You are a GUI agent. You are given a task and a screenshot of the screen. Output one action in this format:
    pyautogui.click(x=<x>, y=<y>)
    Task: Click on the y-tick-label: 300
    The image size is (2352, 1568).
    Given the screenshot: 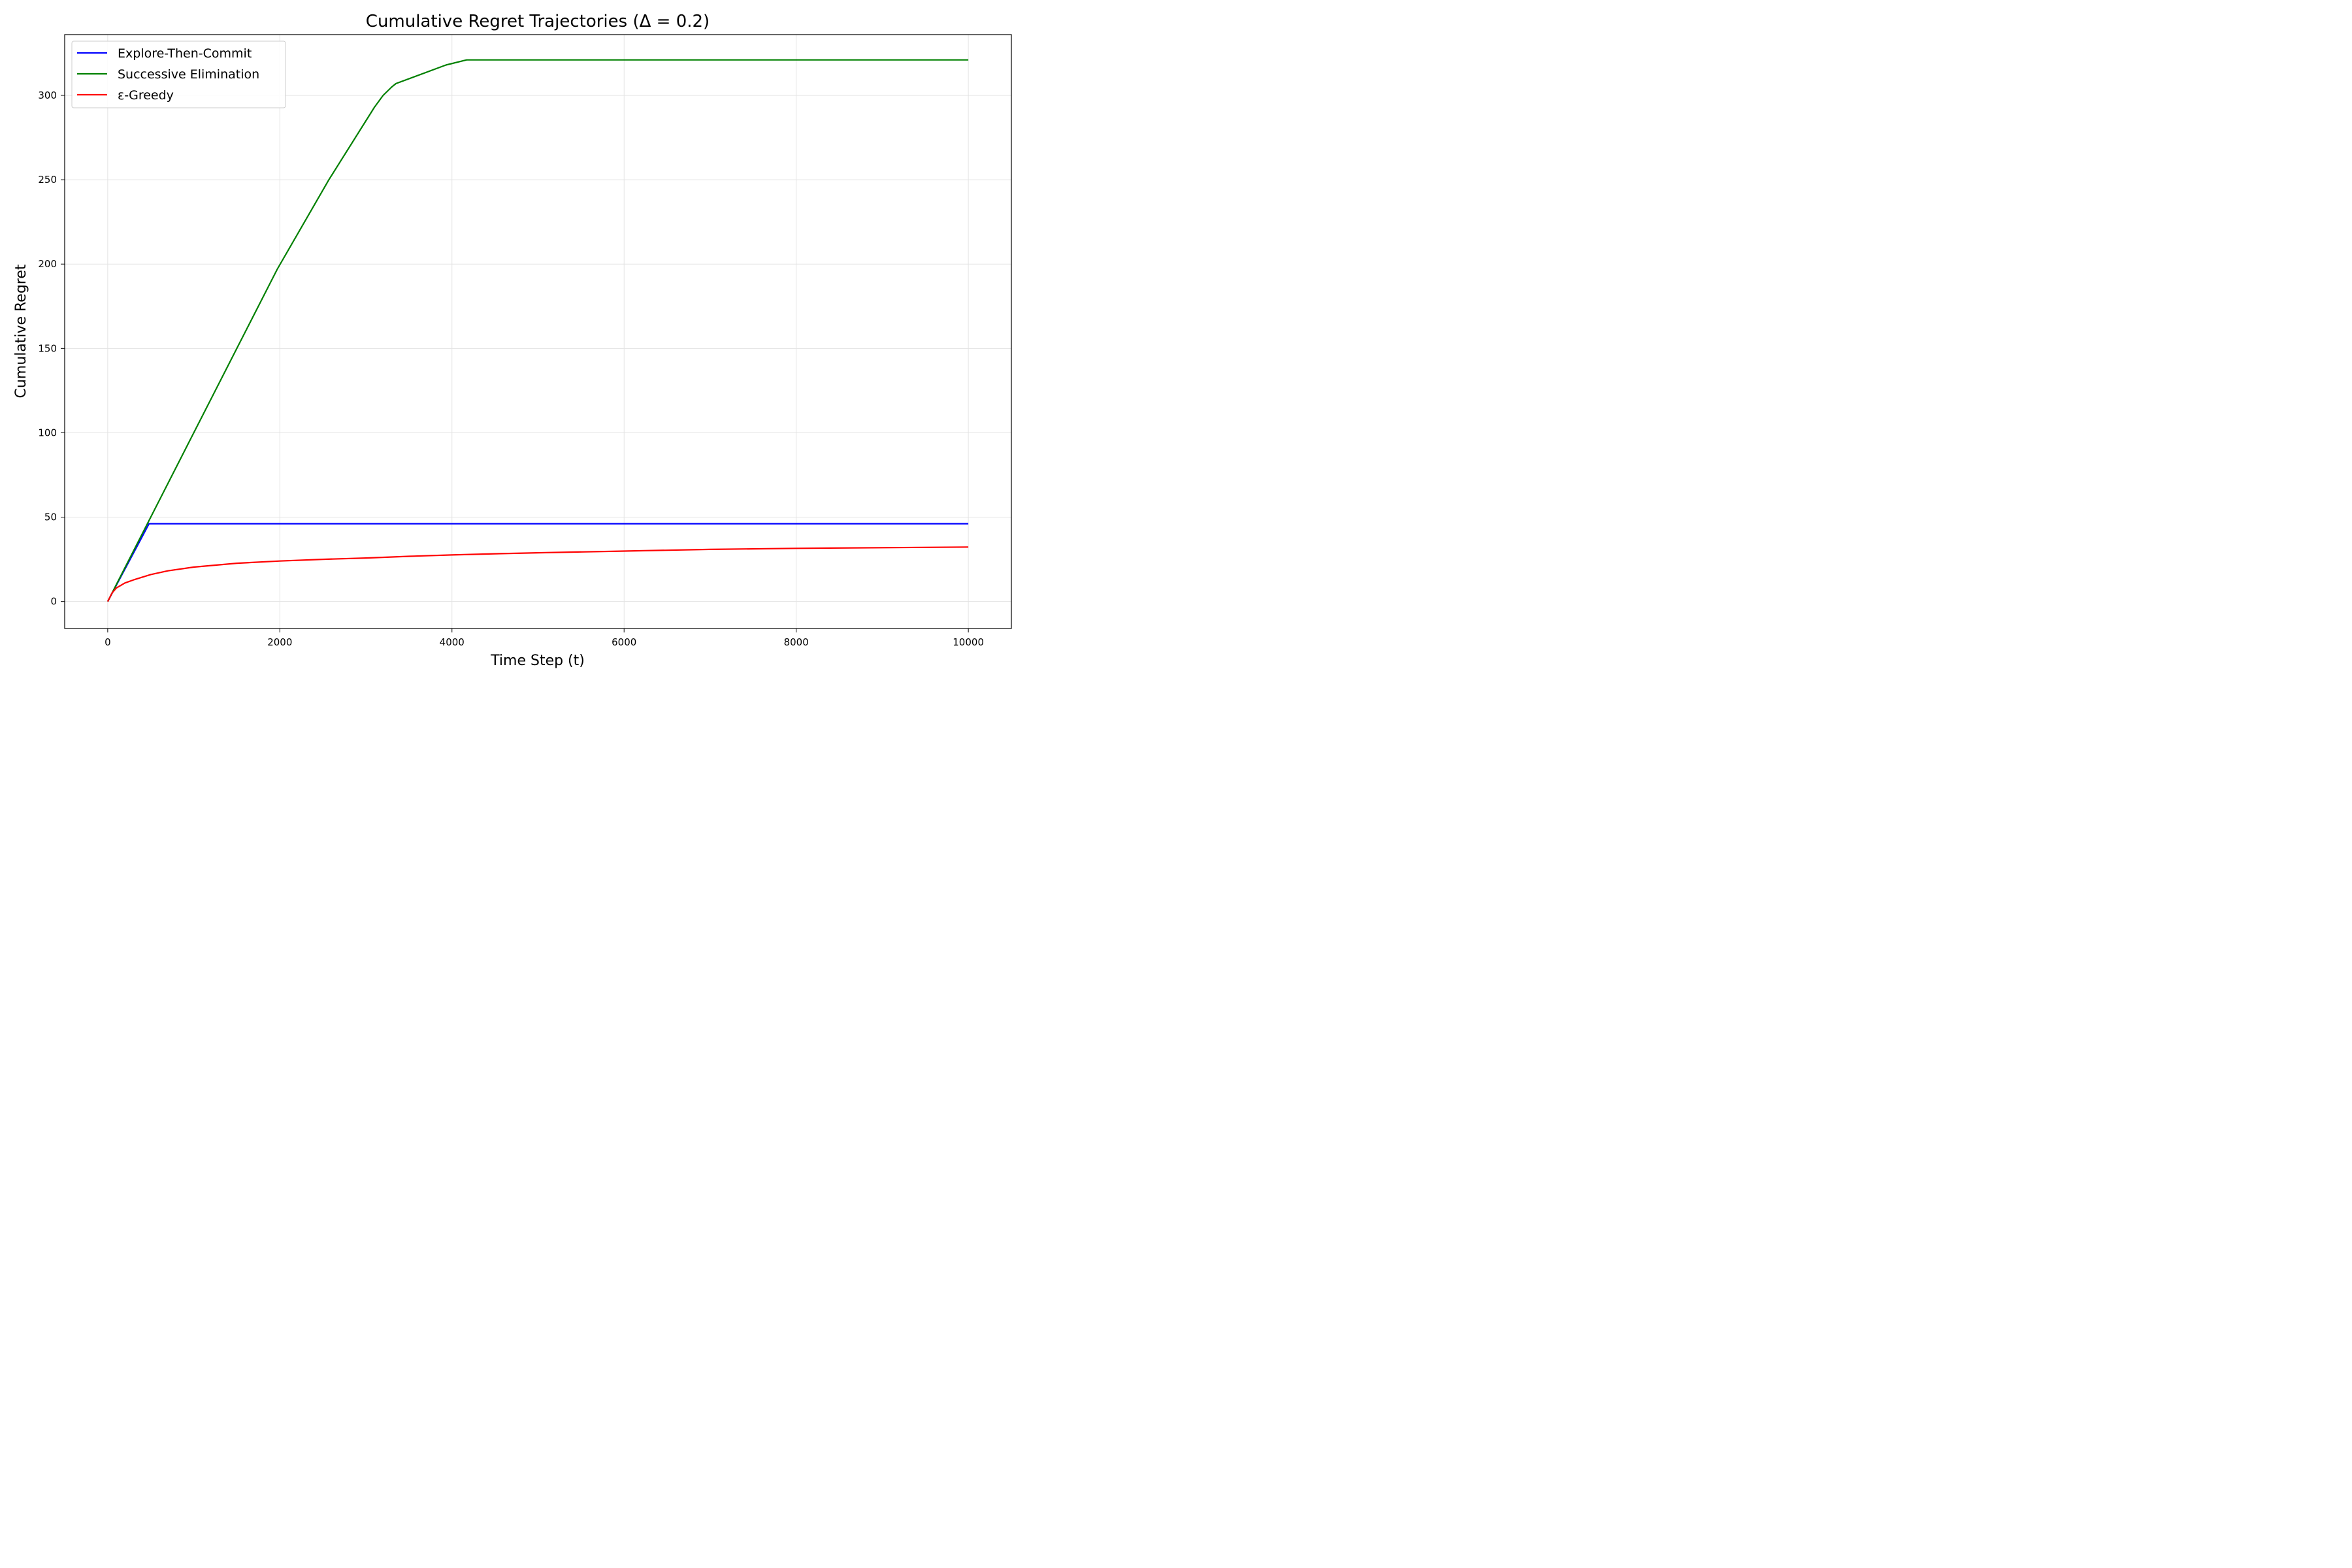 What is the action you would take?
    pyautogui.click(x=47, y=95)
    